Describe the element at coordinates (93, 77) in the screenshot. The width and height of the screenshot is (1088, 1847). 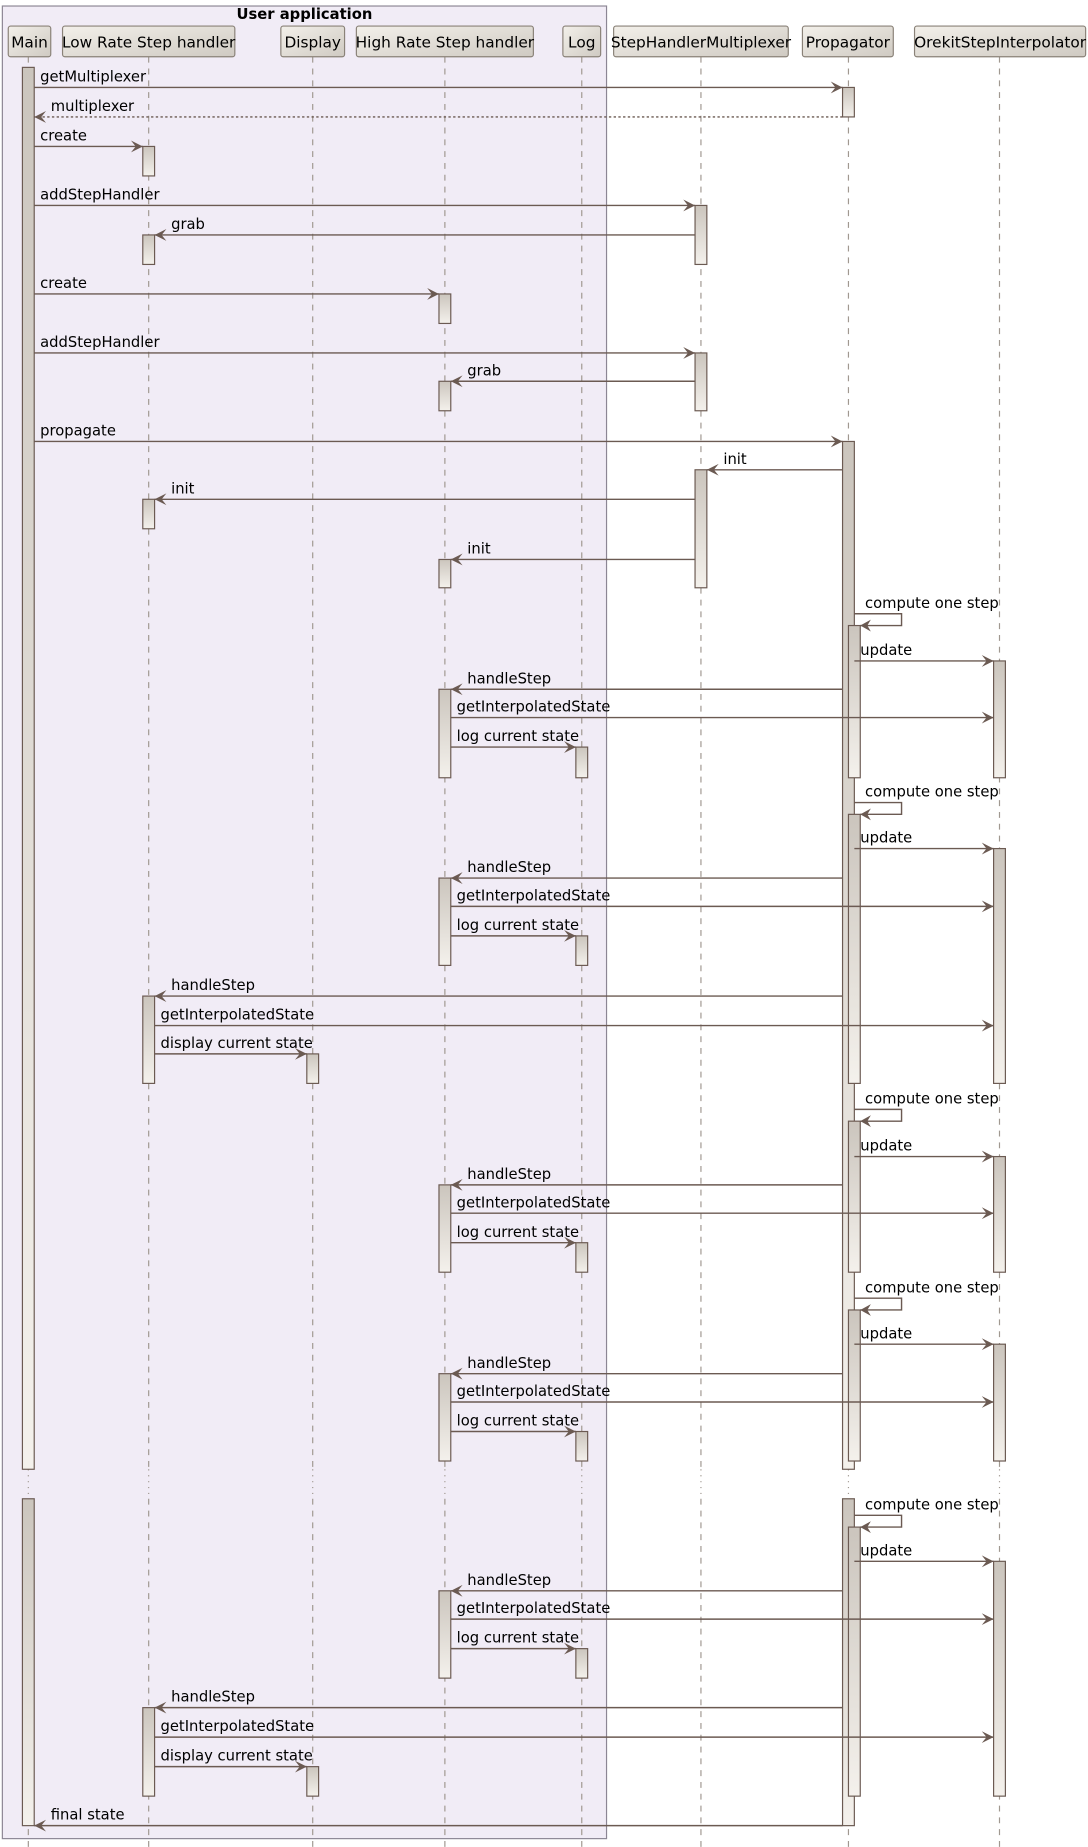
I see `message-label: getMultiplexer` at that location.